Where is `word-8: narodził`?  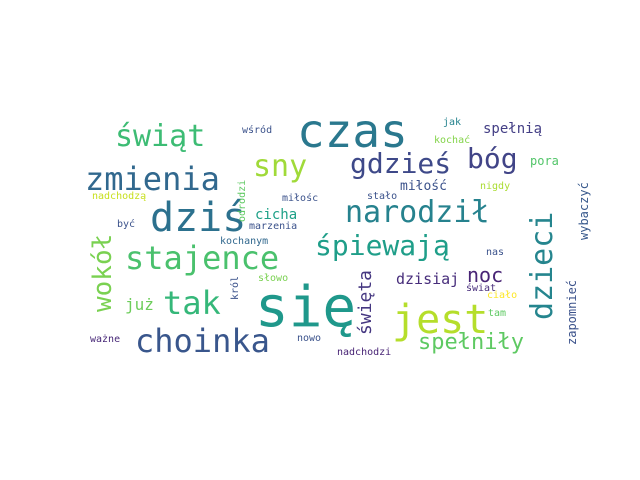 word-8: narodził is located at coordinates (417, 212).